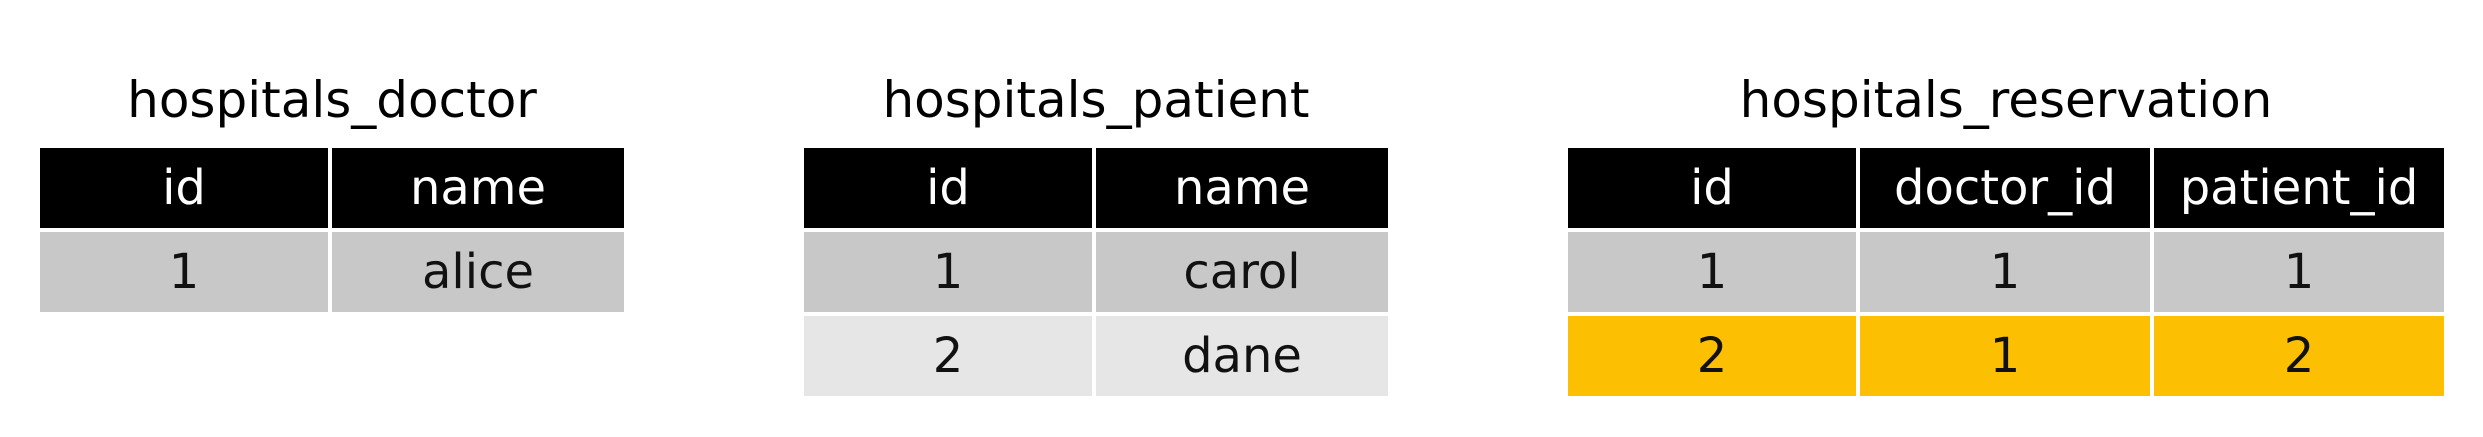  I want to click on column-header-doctor-id: doctor_id, so click(2005, 188).